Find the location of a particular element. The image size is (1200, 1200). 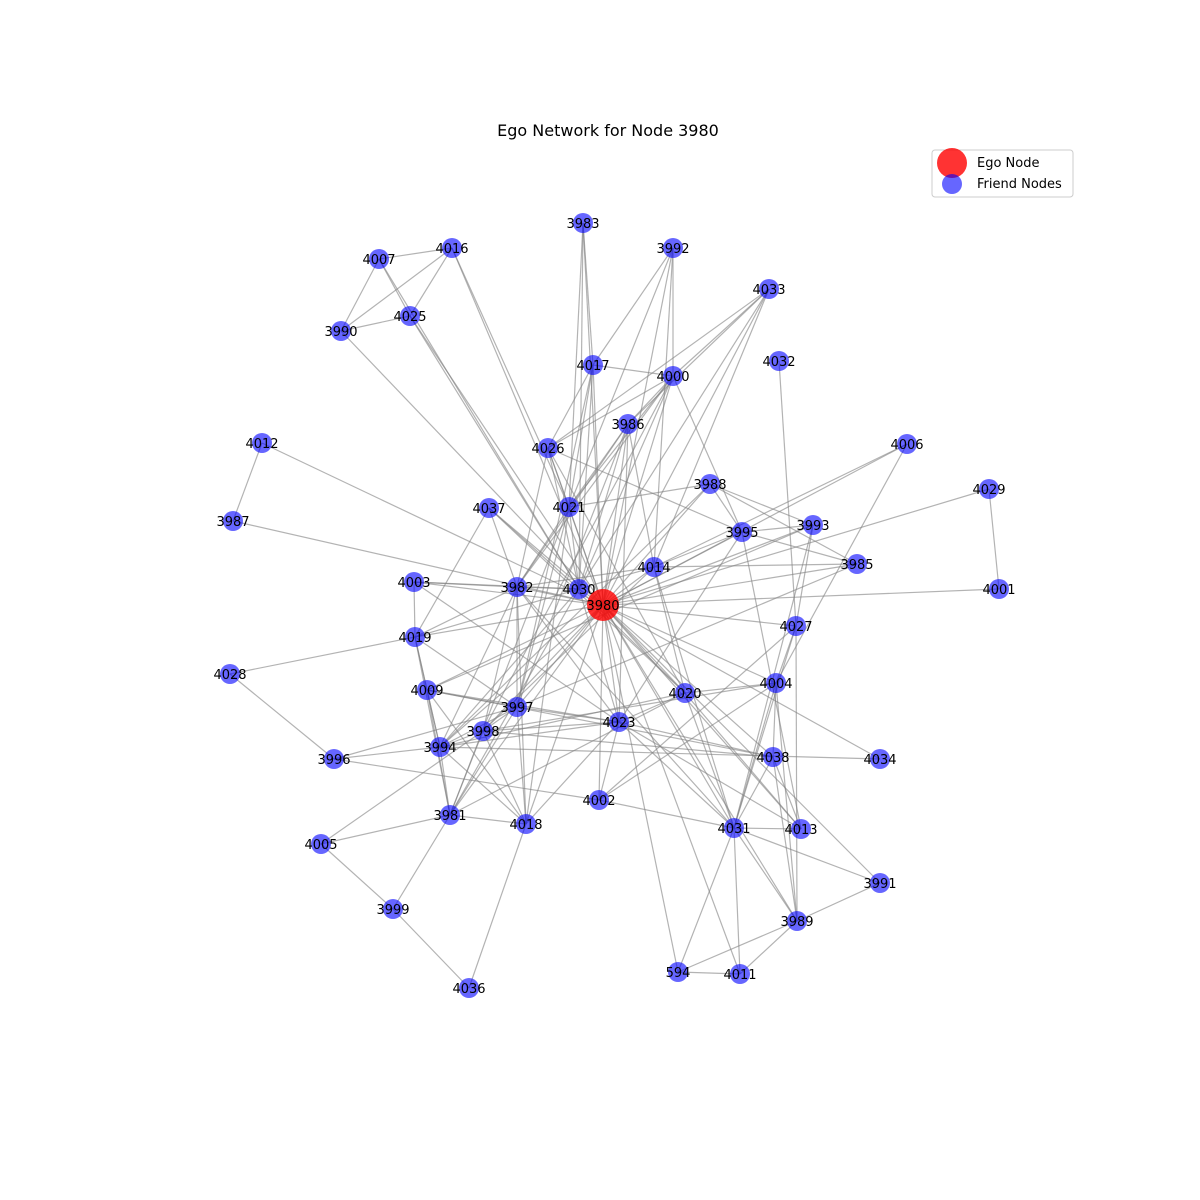

node-label-3981: 3981 is located at coordinates (449, 816).